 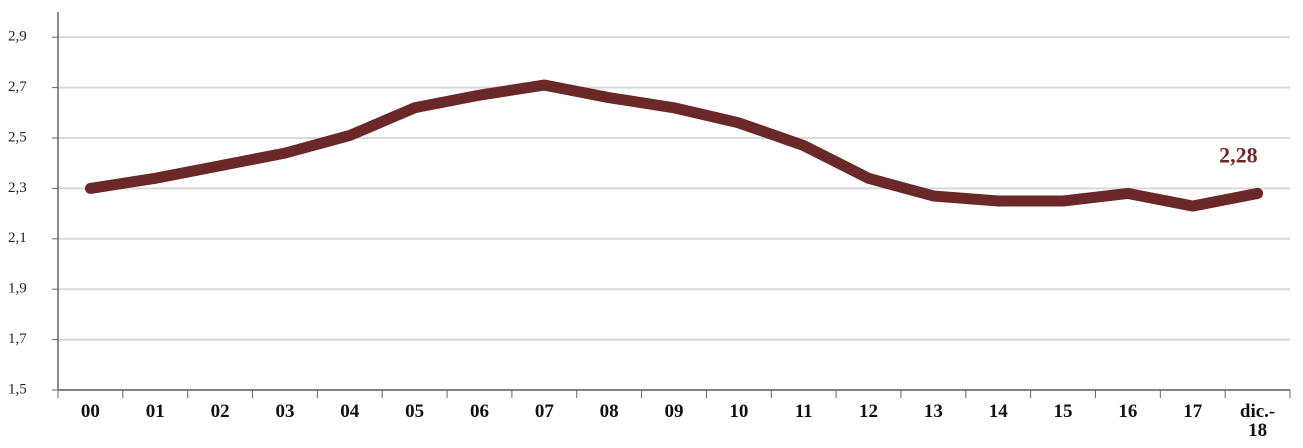 I want to click on x-tick-label: 12, so click(x=869, y=411).